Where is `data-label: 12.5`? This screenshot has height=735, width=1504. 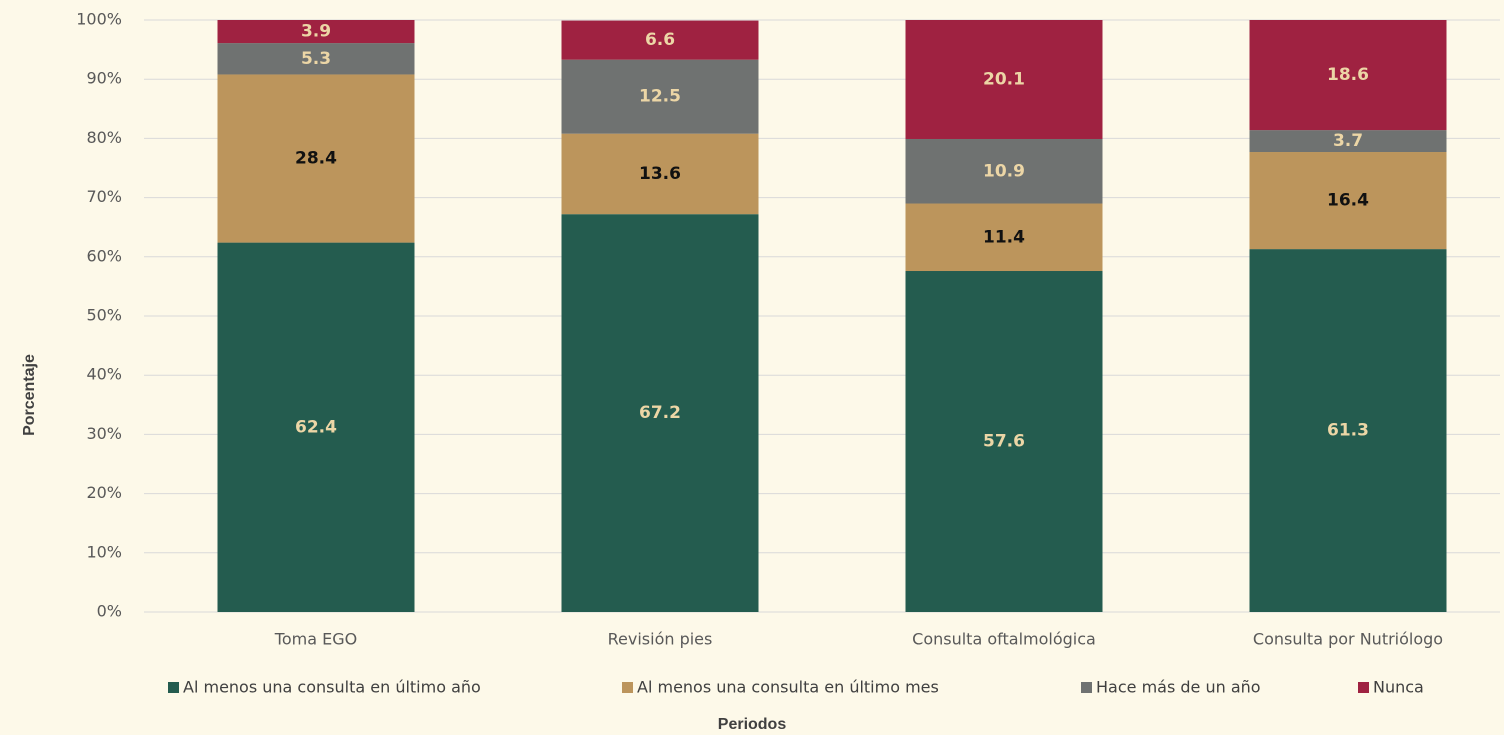
data-label: 12.5 is located at coordinates (660, 97).